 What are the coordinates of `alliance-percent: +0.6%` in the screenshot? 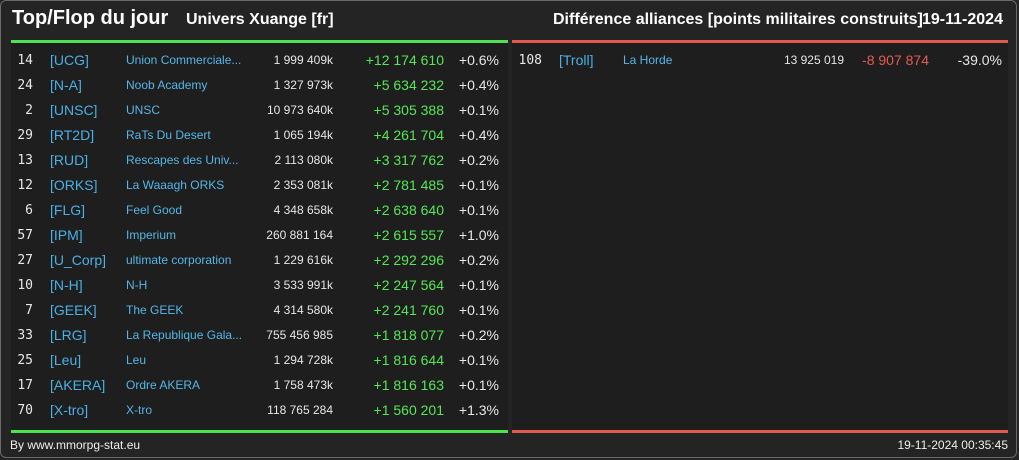 It's located at (478, 60).